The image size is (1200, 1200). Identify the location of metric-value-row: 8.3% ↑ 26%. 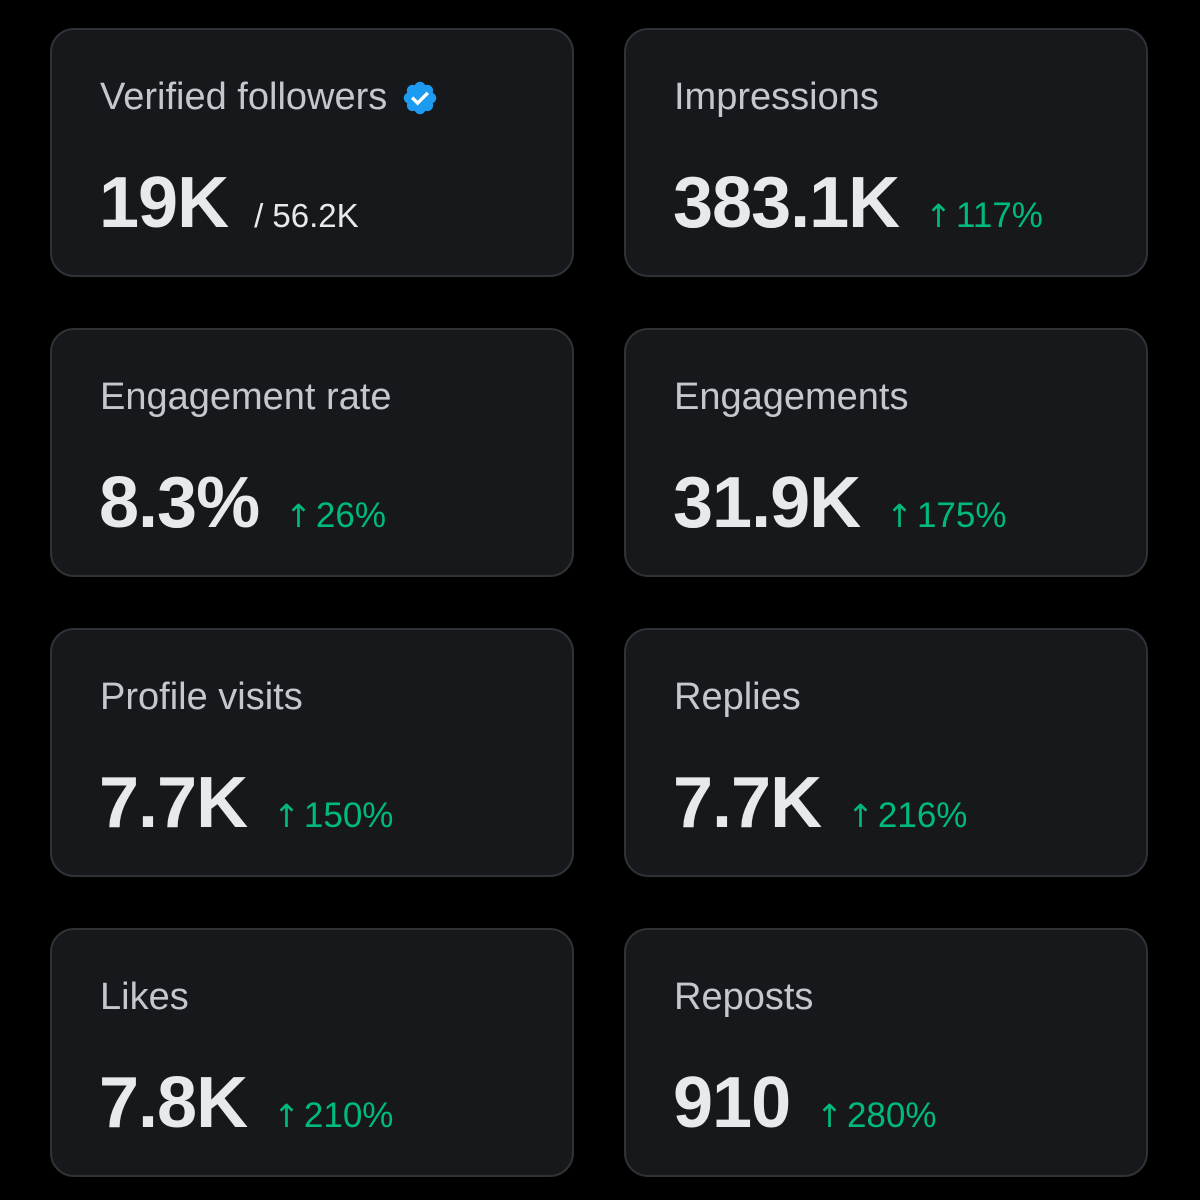
(242, 503).